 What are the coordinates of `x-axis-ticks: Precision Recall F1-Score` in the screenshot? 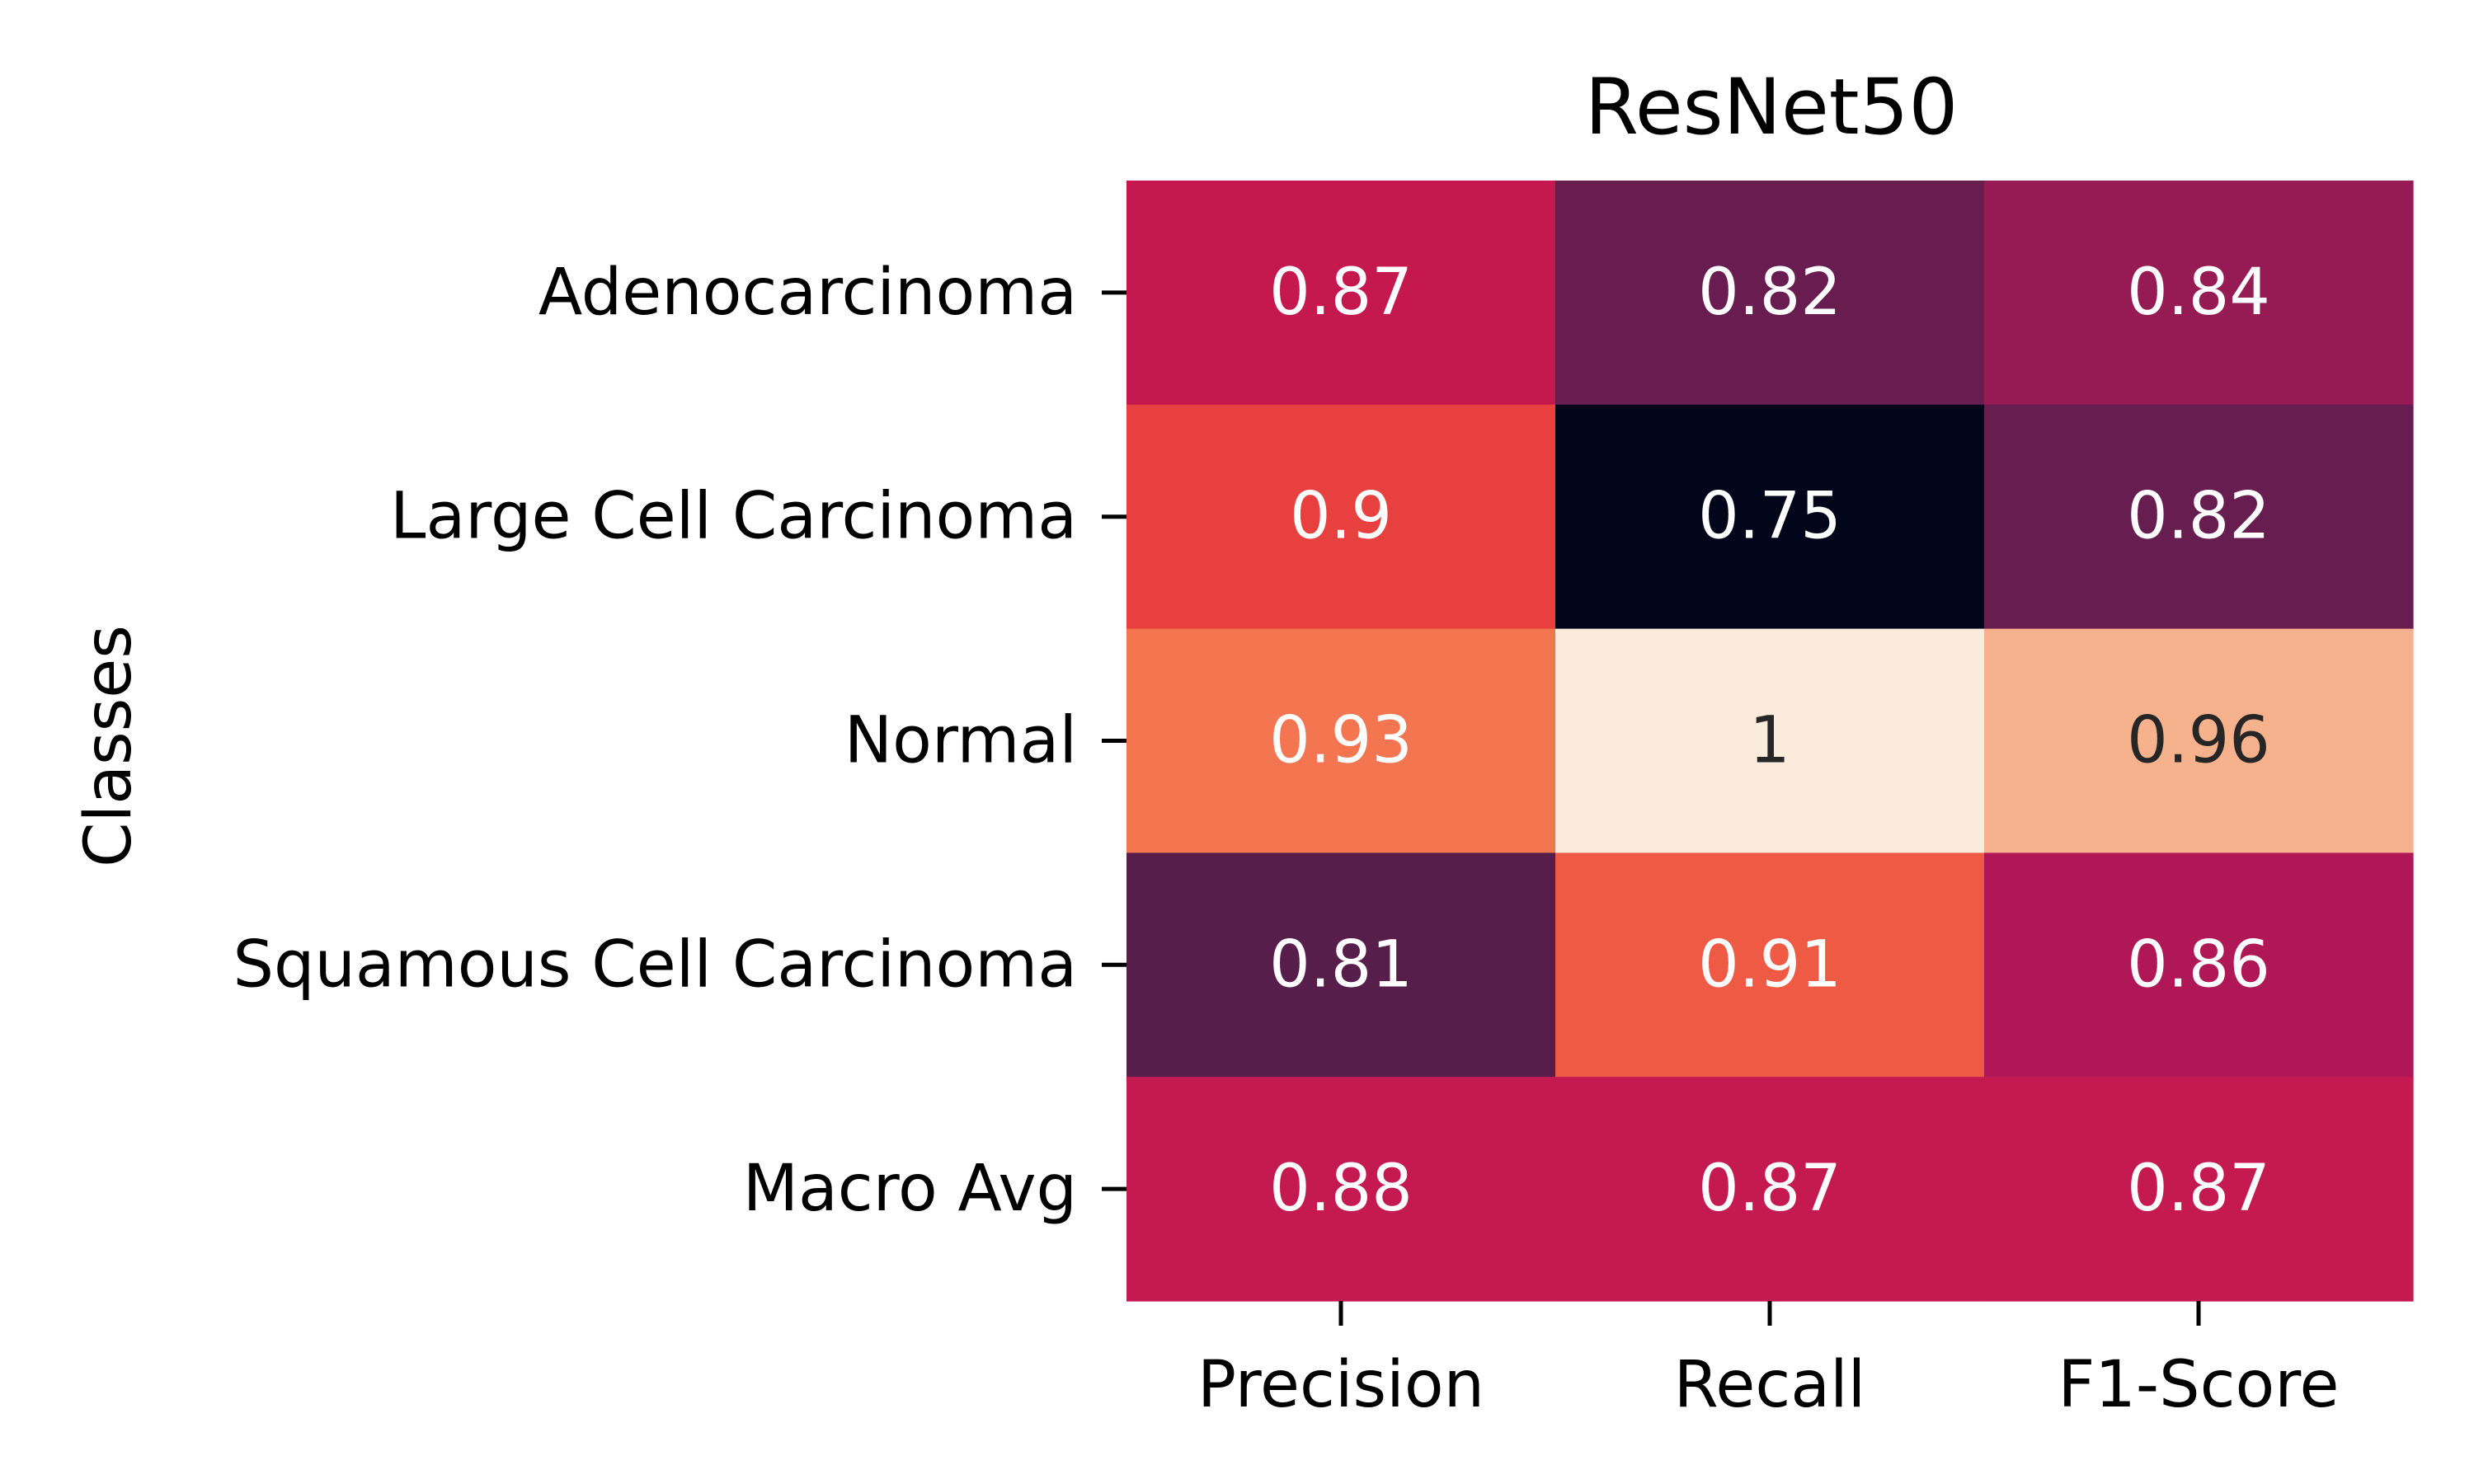 It's located at (1768, 1361).